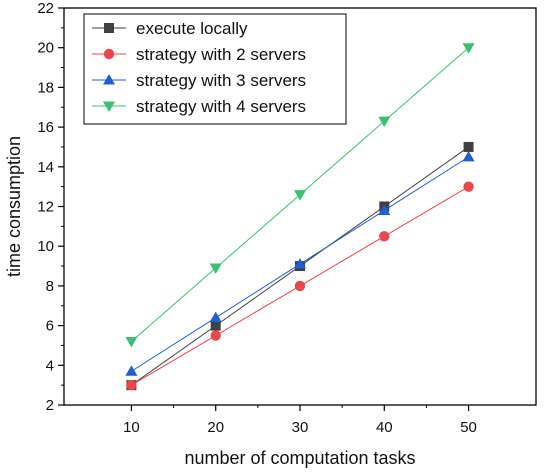  I want to click on legend-label: strategy with 3 servers, so click(221, 80).